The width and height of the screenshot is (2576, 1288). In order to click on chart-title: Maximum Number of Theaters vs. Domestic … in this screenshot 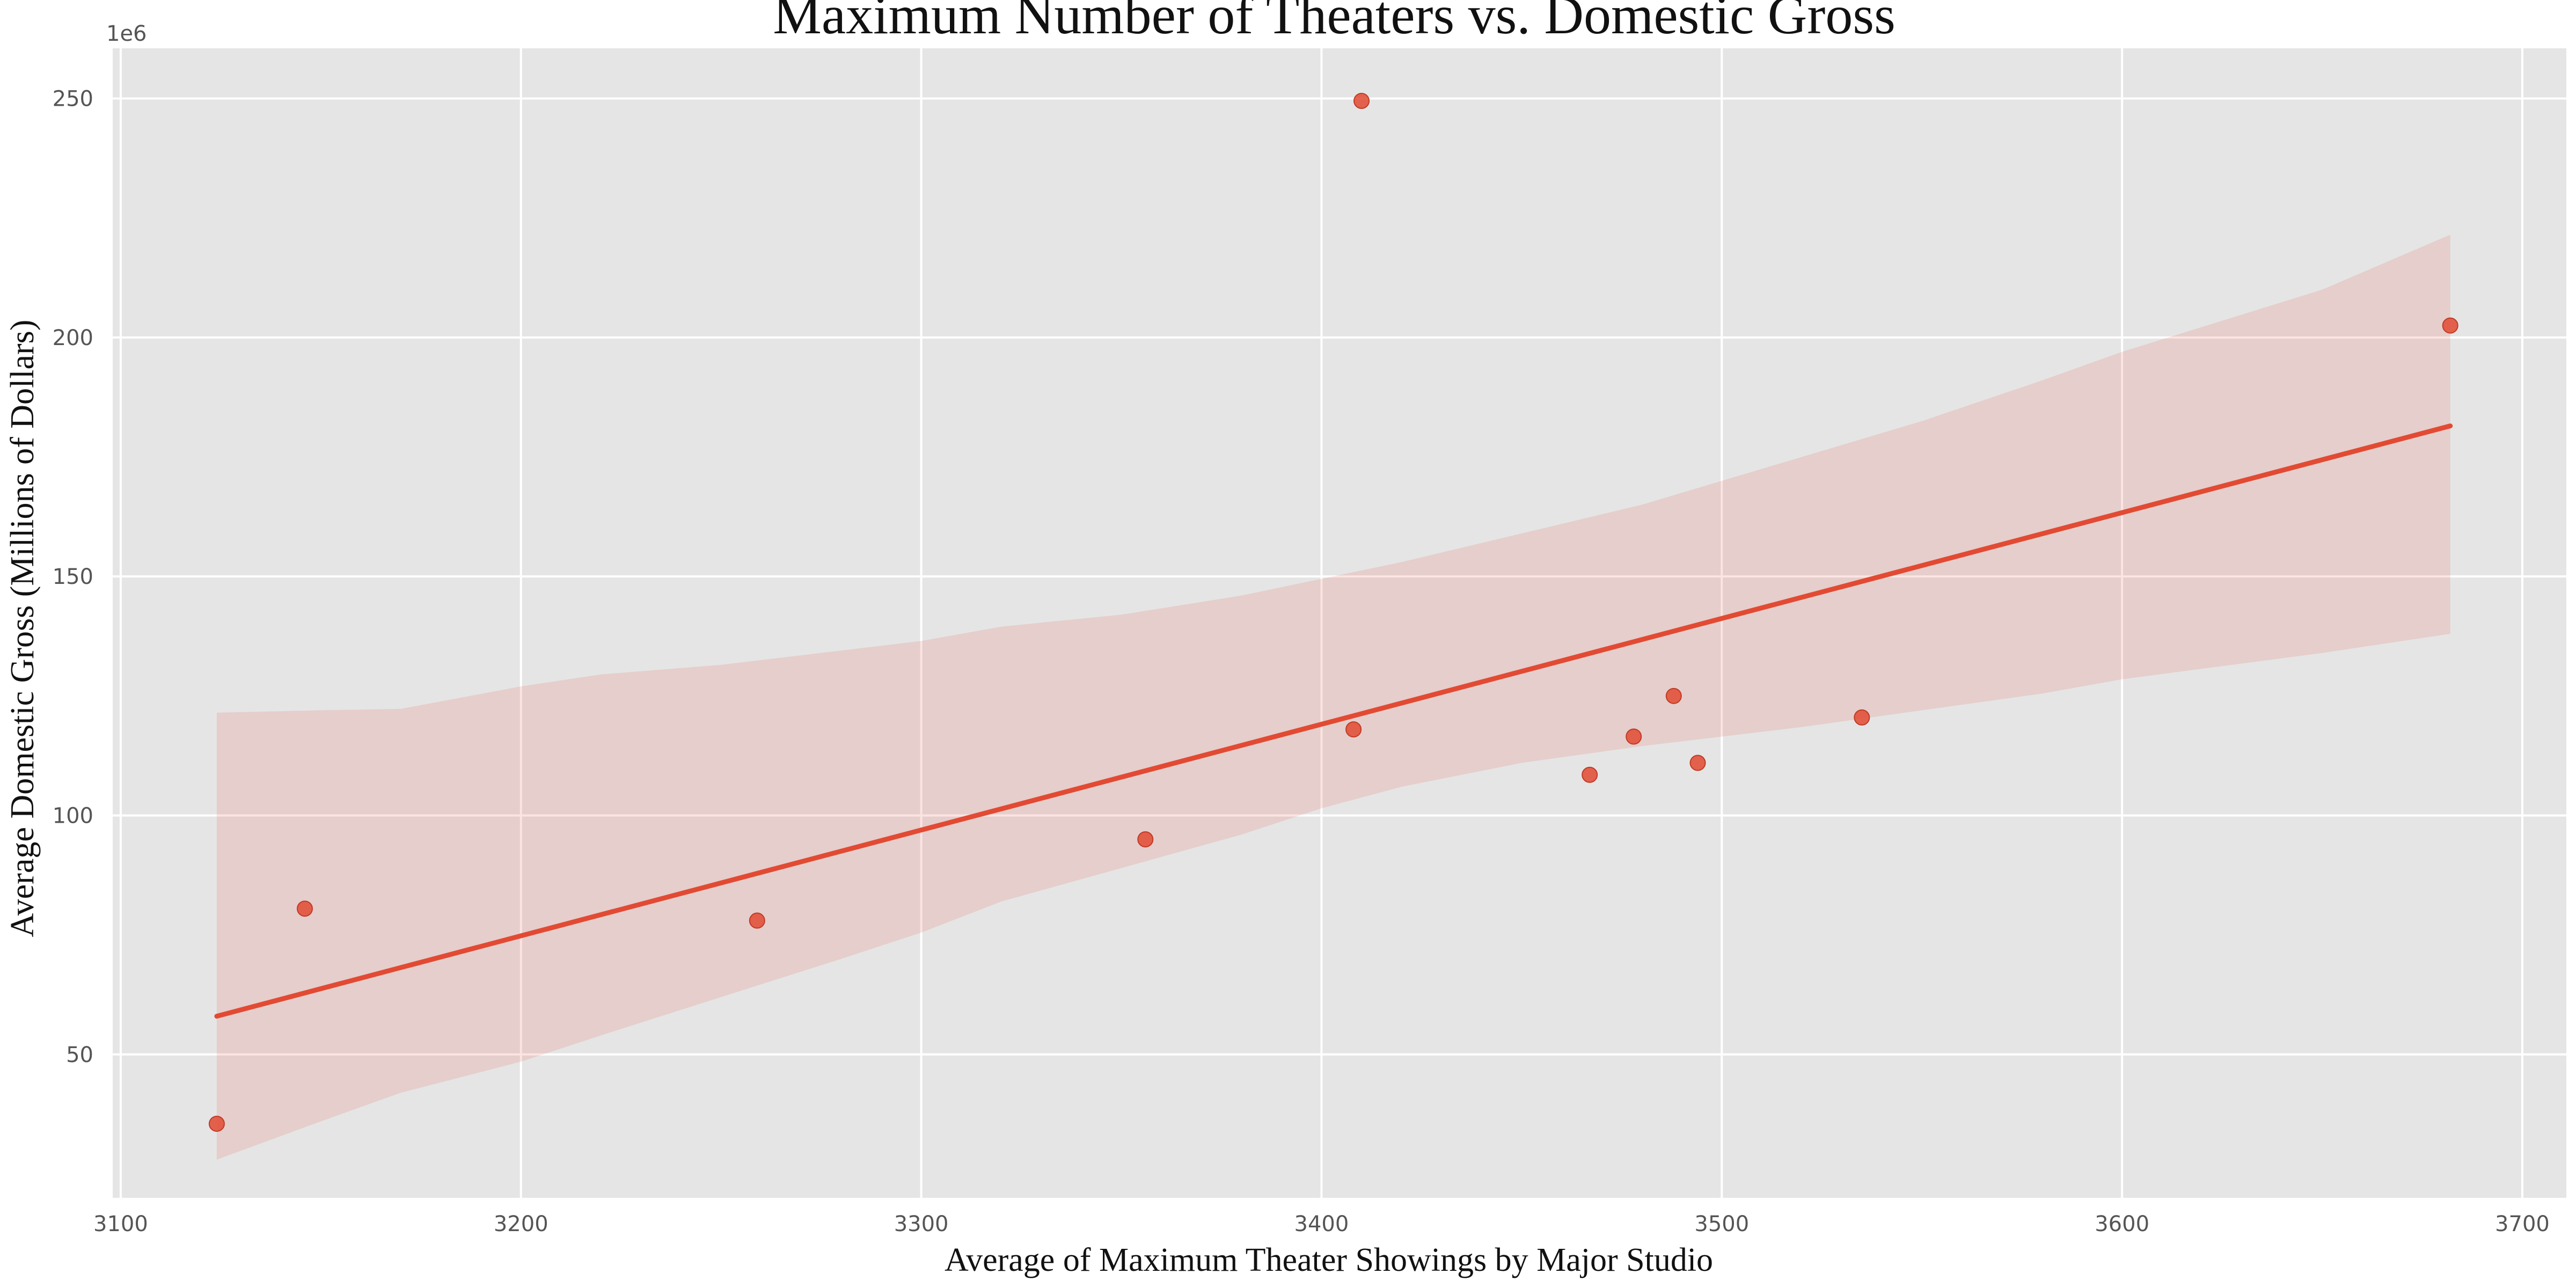, I will do `click(1334, 23)`.